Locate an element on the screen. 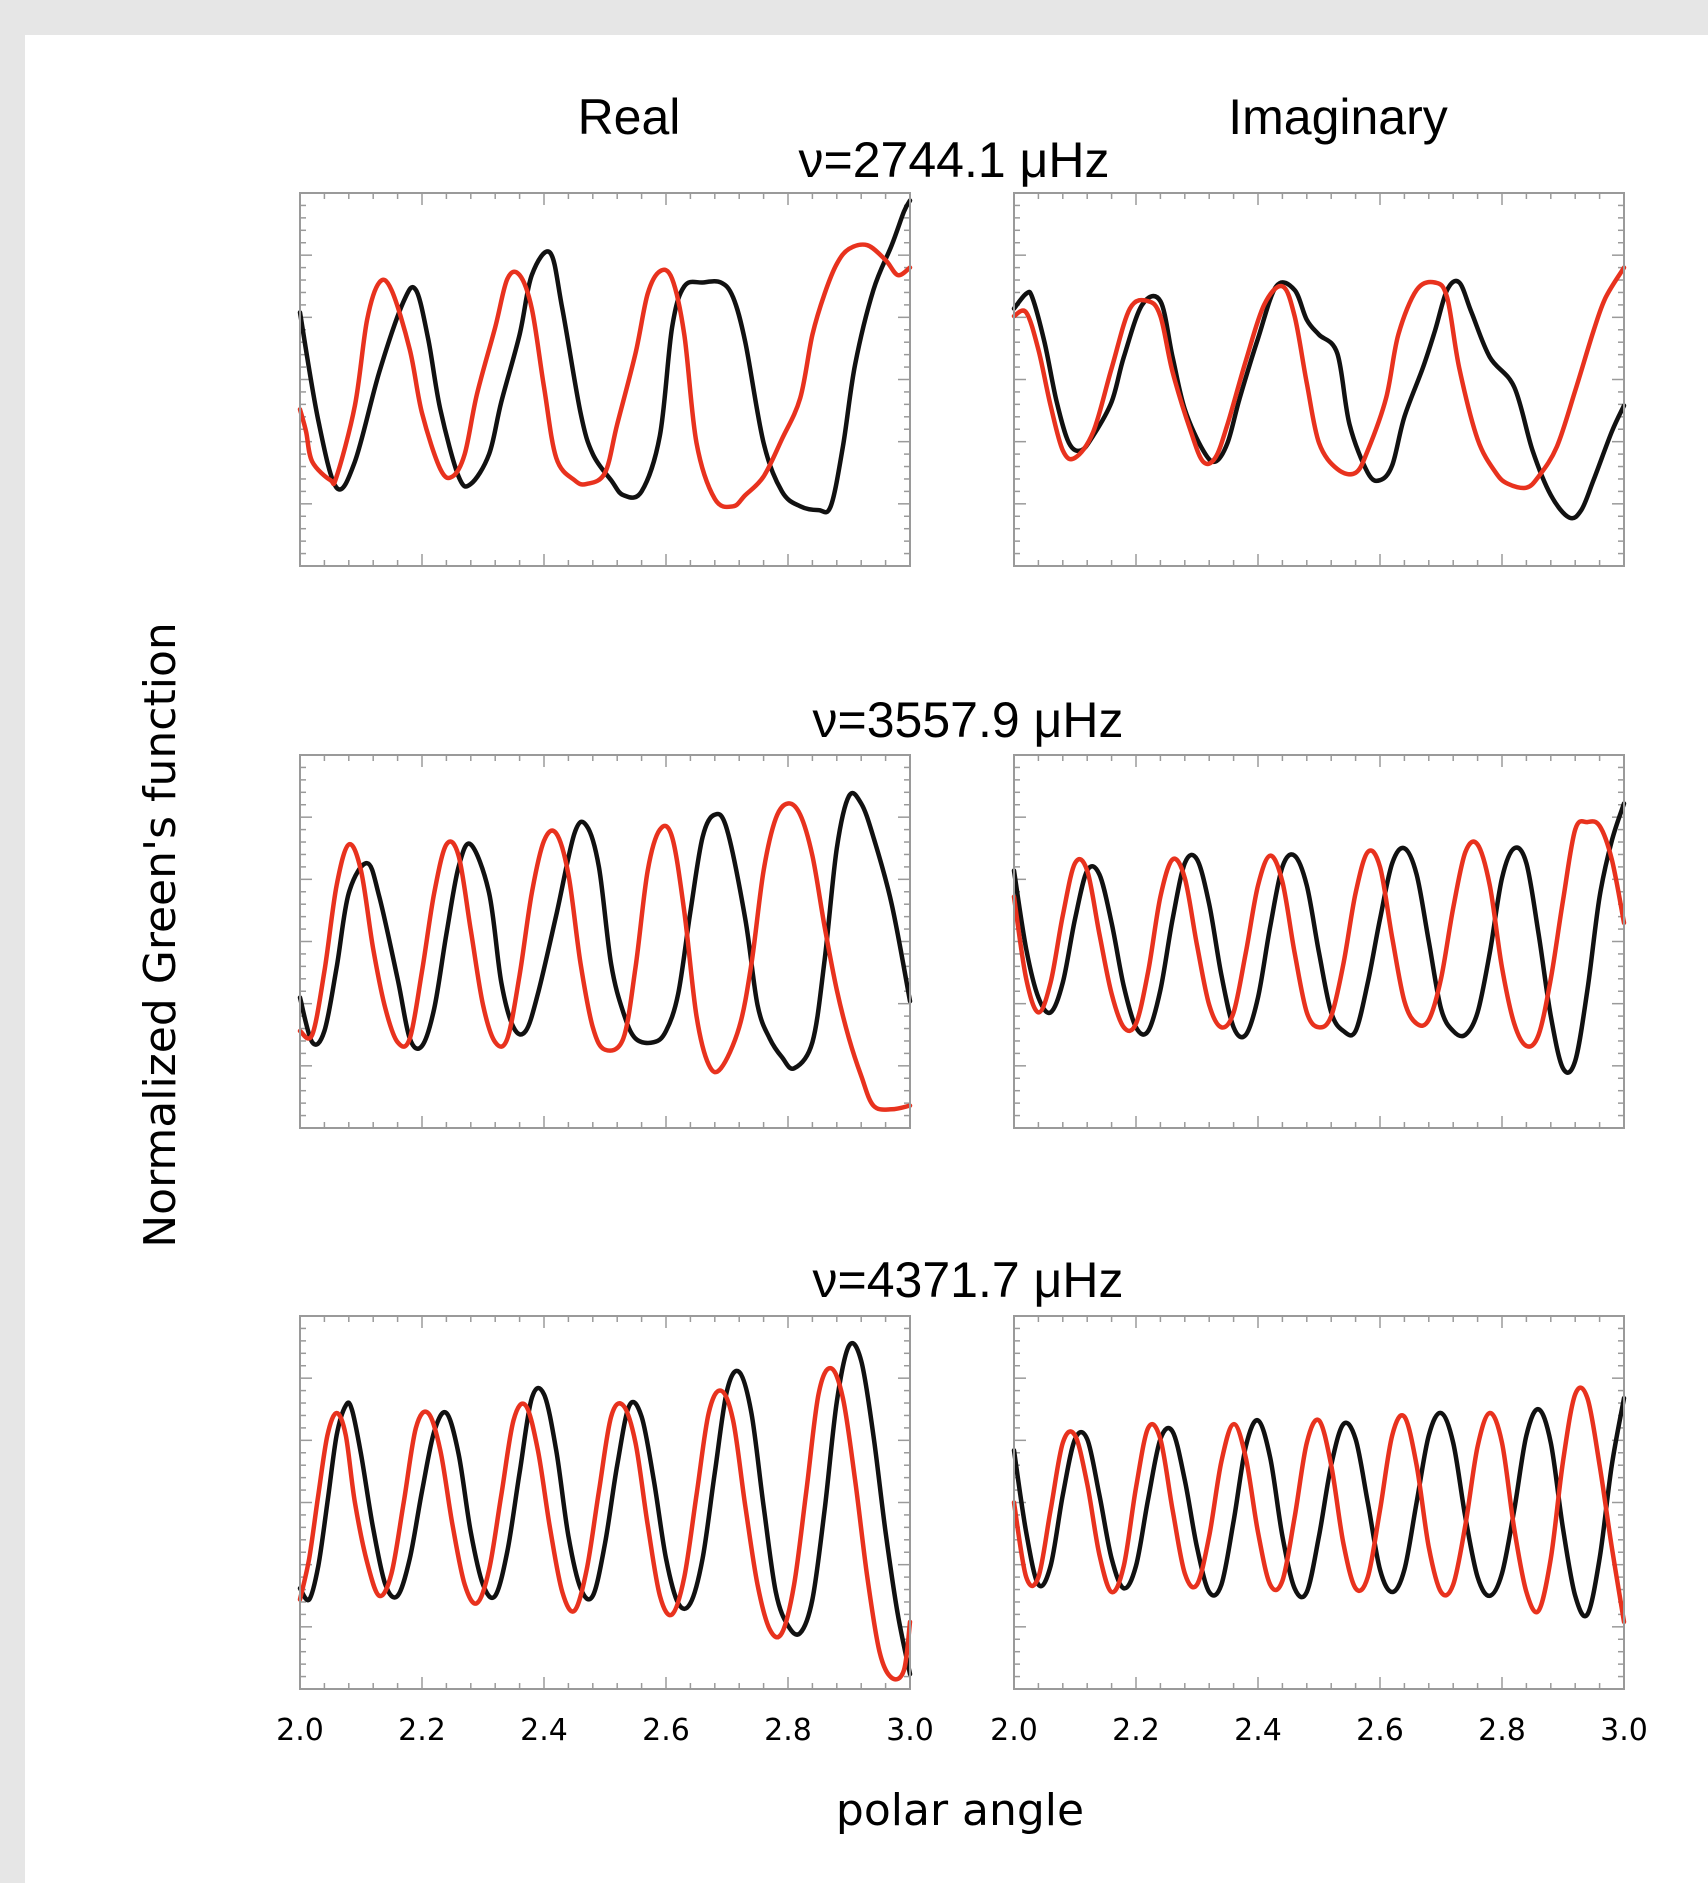  row-title-3: ν=4371.7 μHz is located at coordinates (968, 1280).